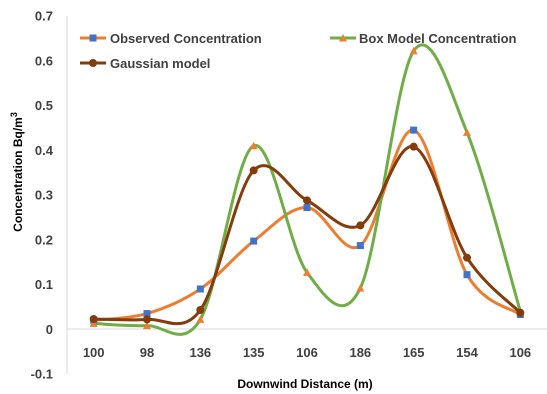 This screenshot has width=547, height=394. Describe the element at coordinates (94, 352) in the screenshot. I see `x-tick-label: 100` at that location.